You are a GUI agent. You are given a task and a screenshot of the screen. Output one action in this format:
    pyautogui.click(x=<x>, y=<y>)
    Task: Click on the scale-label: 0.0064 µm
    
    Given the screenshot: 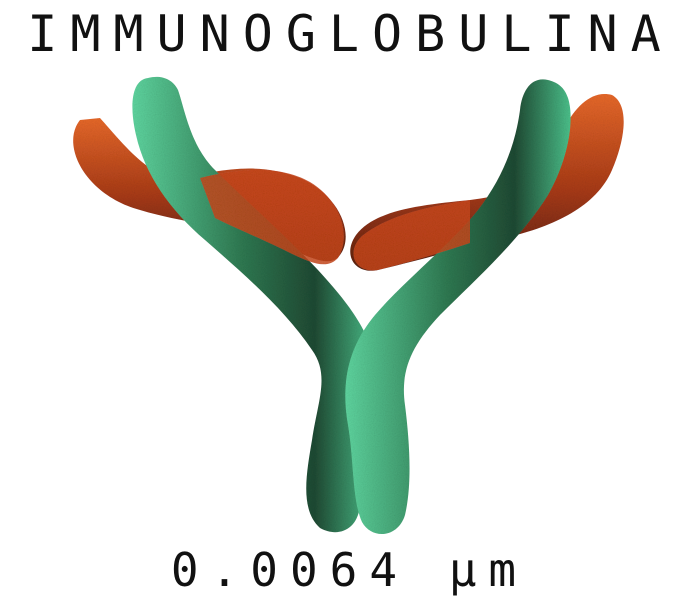 What is the action you would take?
    pyautogui.click(x=349, y=570)
    